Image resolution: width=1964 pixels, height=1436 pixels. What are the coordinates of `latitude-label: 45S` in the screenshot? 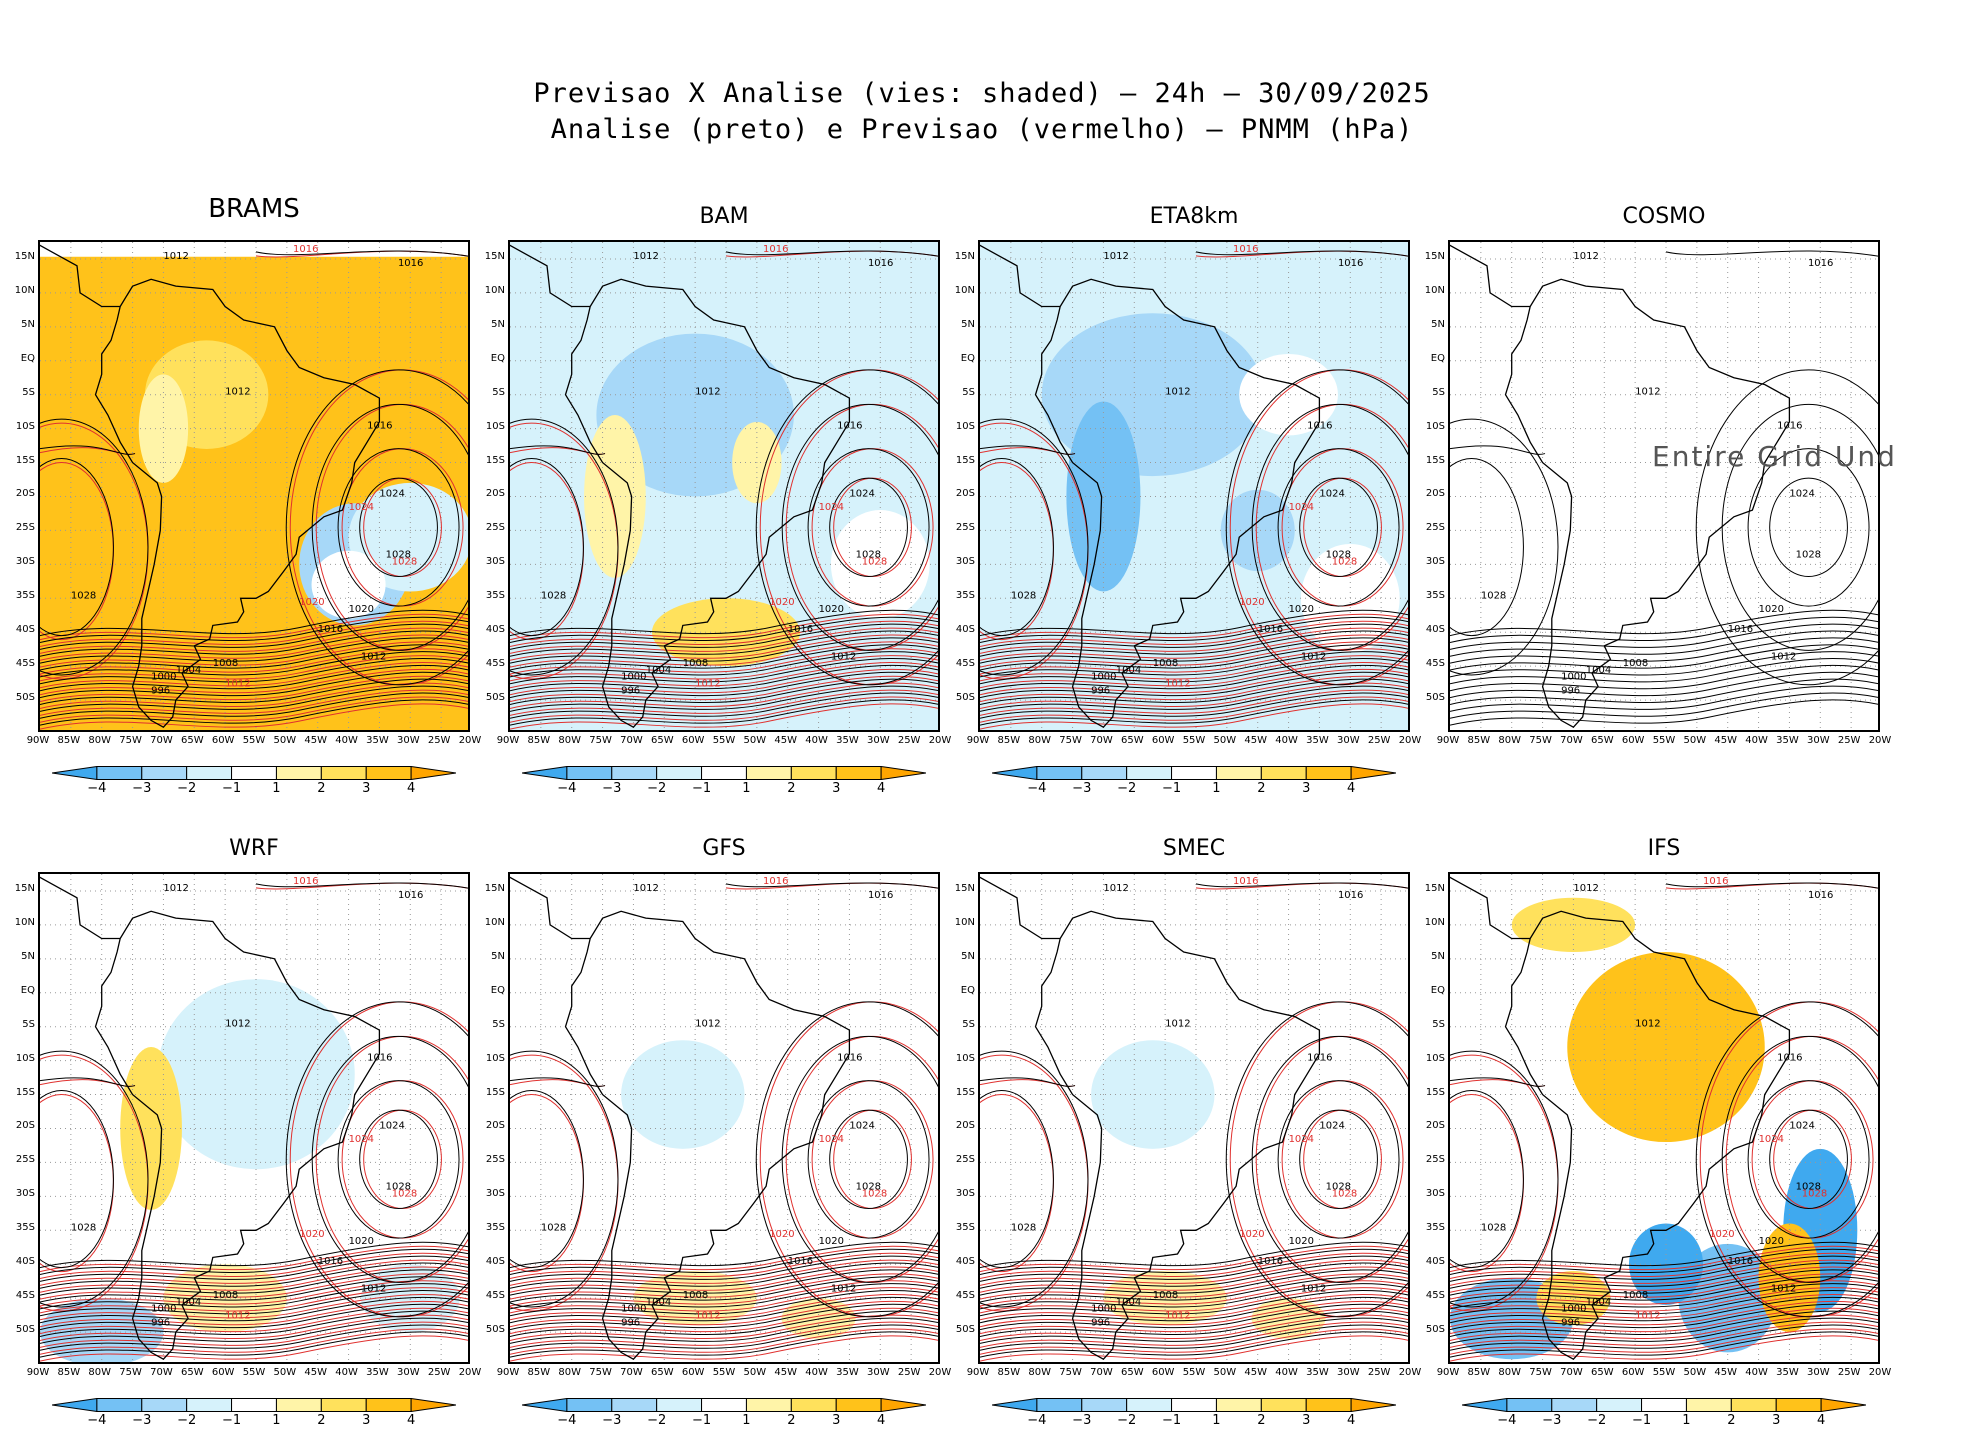 It's located at (25, 664).